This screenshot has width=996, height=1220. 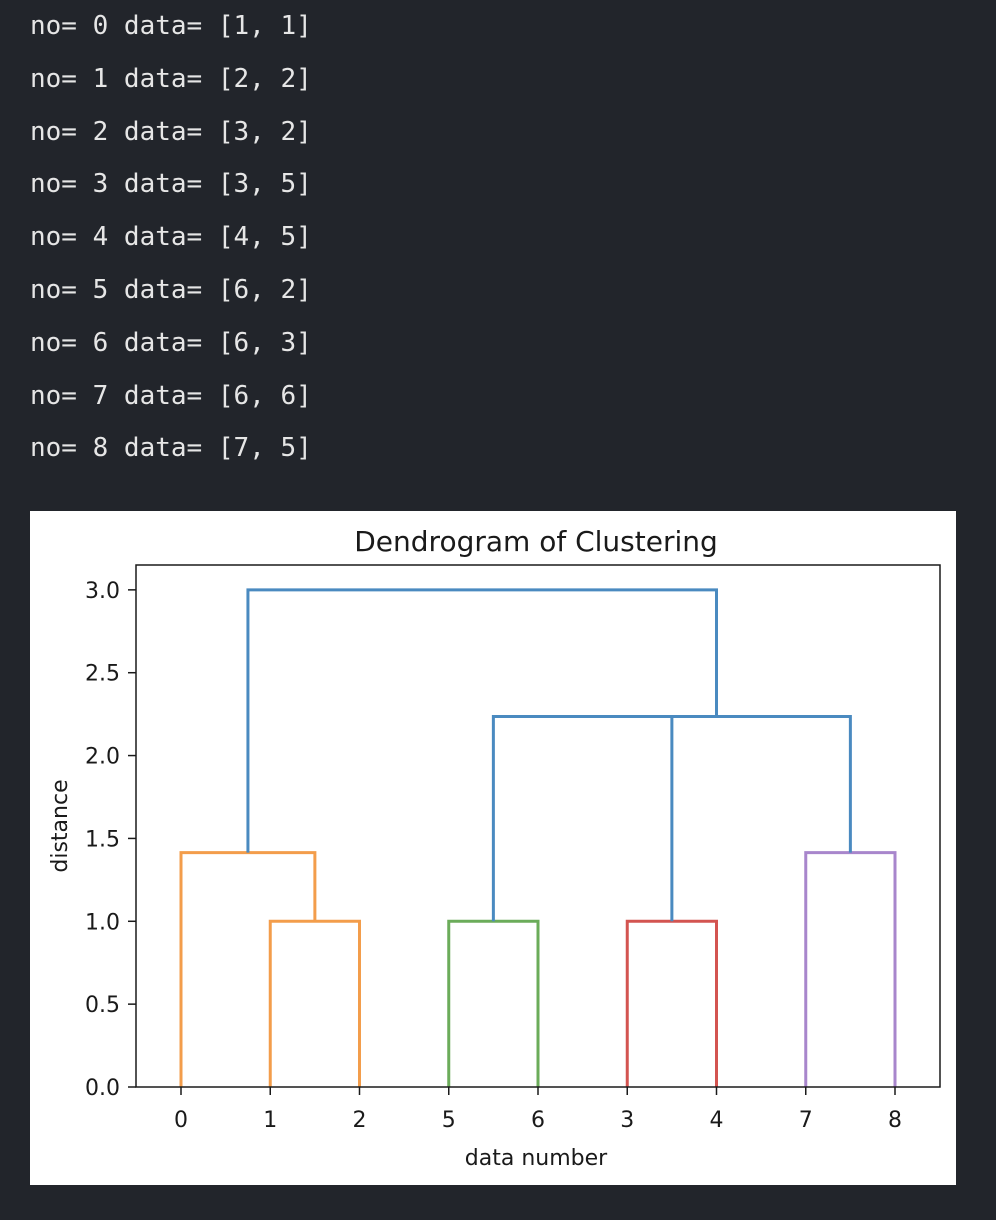 What do you see at coordinates (806, 1120) in the screenshot?
I see `x-tick-label: 7` at bounding box center [806, 1120].